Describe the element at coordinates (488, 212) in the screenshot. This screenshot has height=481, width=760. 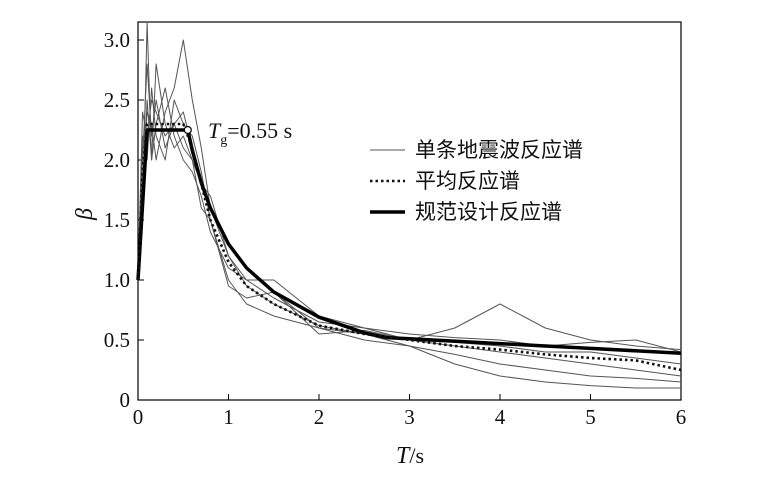
I see `legend-label-design: 规范设计反应谱` at that location.